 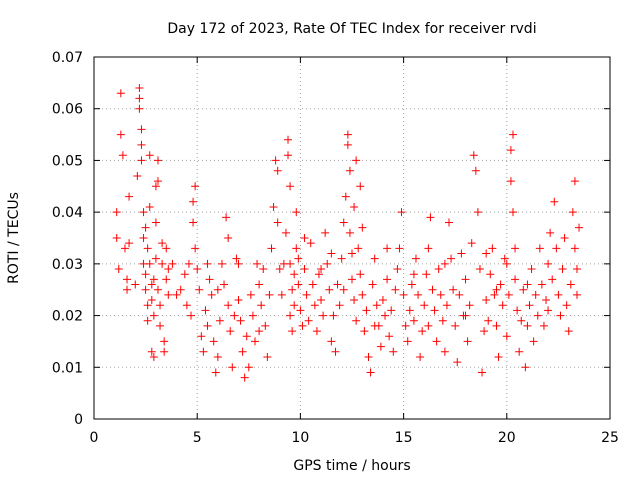 I want to click on x-tick-label: 5, so click(x=197, y=438).